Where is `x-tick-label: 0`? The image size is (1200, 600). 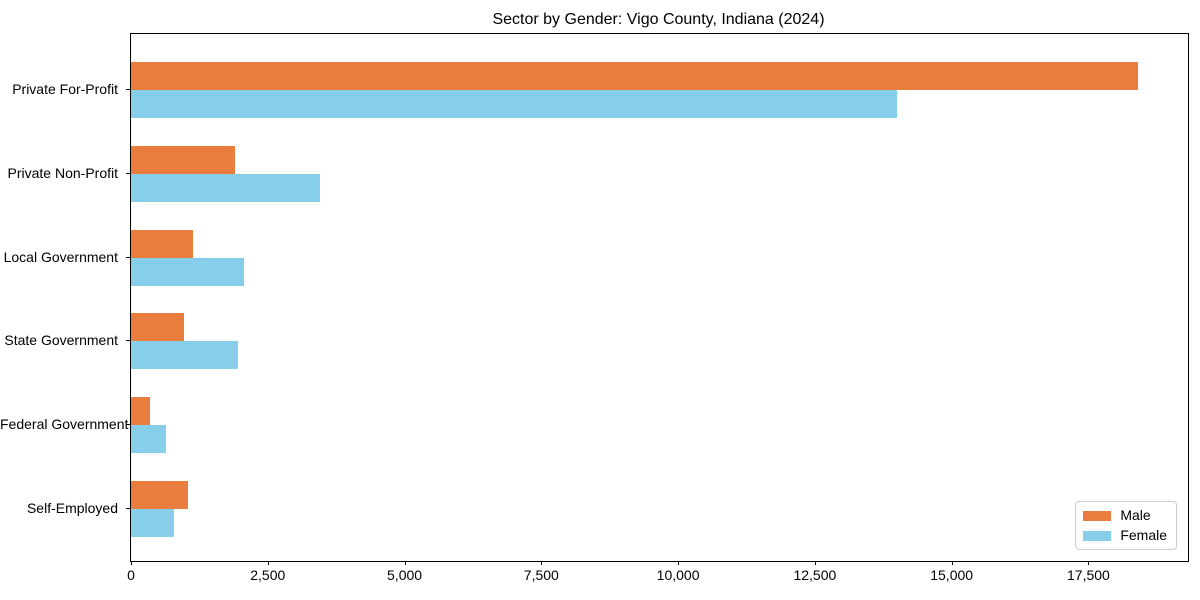 x-tick-label: 0 is located at coordinates (131, 575).